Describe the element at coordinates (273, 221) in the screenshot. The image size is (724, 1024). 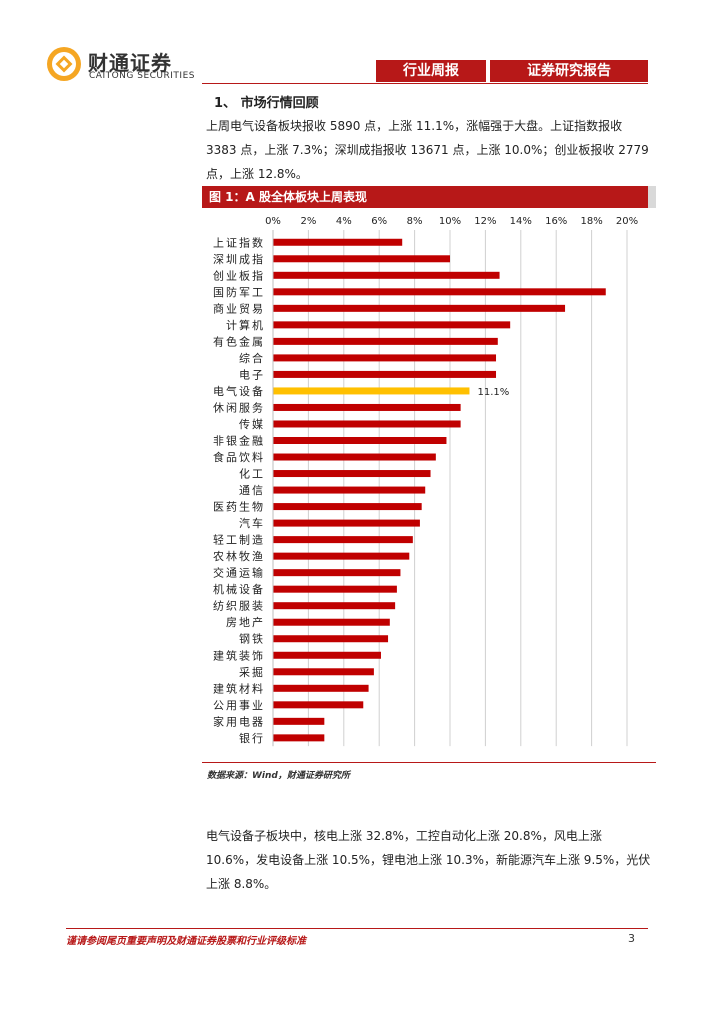
I see `x-tick-label: 0%` at that location.